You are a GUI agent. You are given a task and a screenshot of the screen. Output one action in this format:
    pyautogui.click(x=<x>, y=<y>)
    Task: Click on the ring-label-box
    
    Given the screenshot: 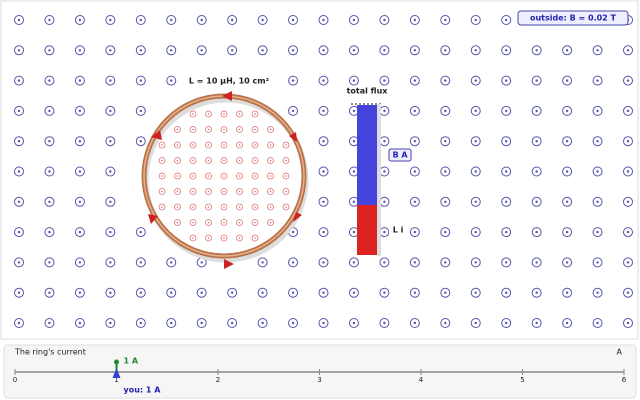 What is the action you would take?
    pyautogui.click(x=229, y=80)
    